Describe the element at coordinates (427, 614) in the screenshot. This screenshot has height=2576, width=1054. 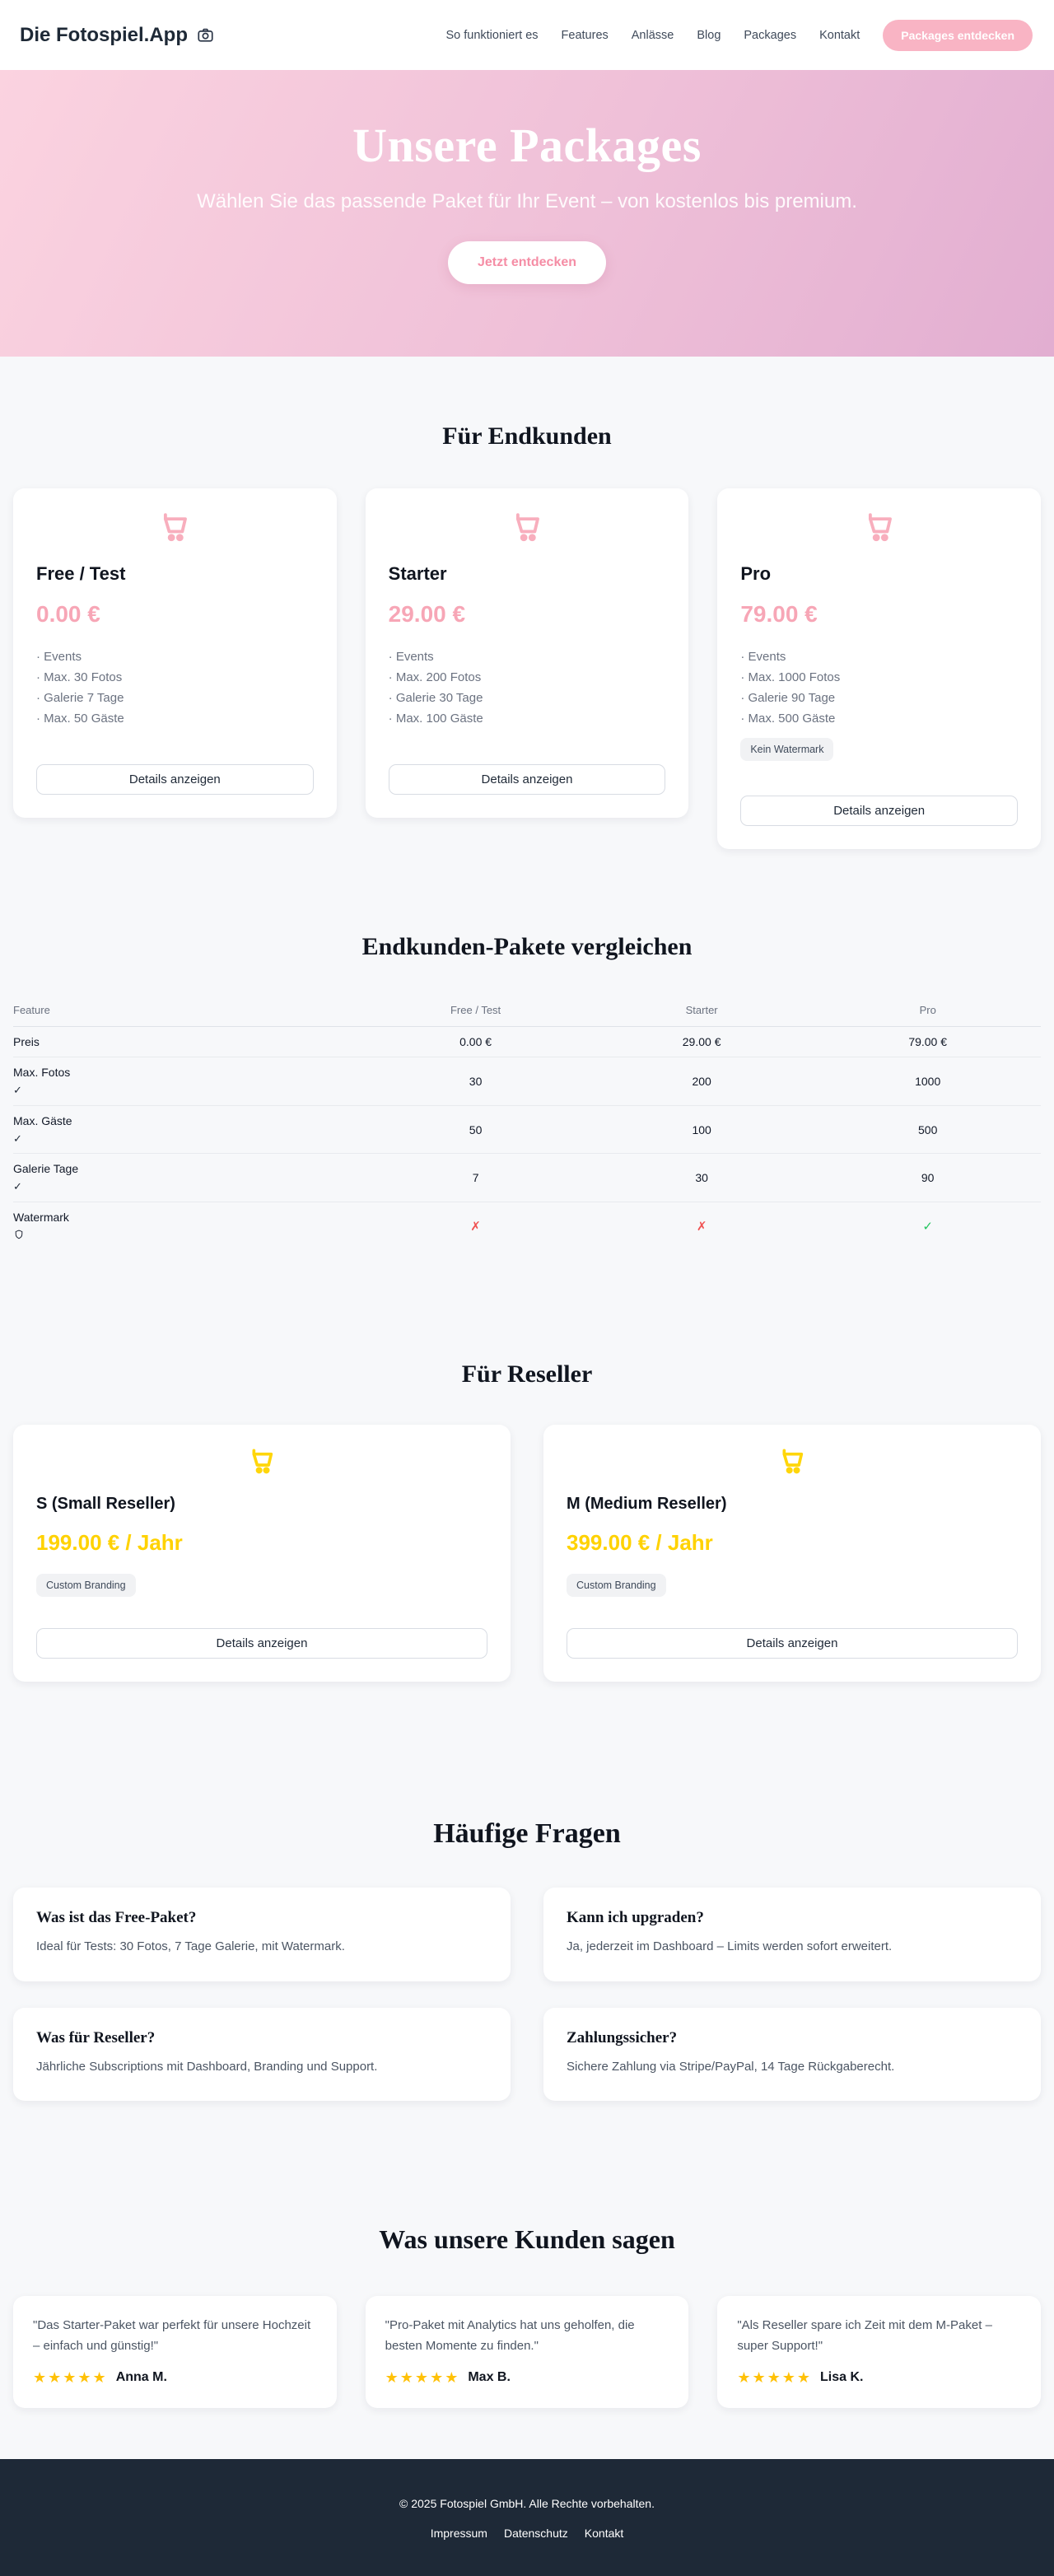
I see `package-price: 29.00 €` at that location.